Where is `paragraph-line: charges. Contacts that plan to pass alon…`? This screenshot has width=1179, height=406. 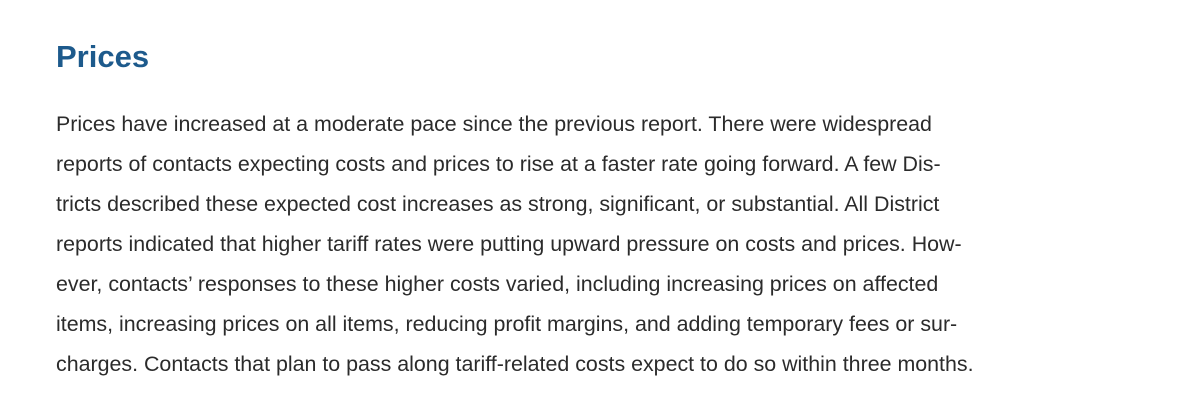
paragraph-line: charges. Contacts that plan to pass alon… is located at coordinates (515, 364).